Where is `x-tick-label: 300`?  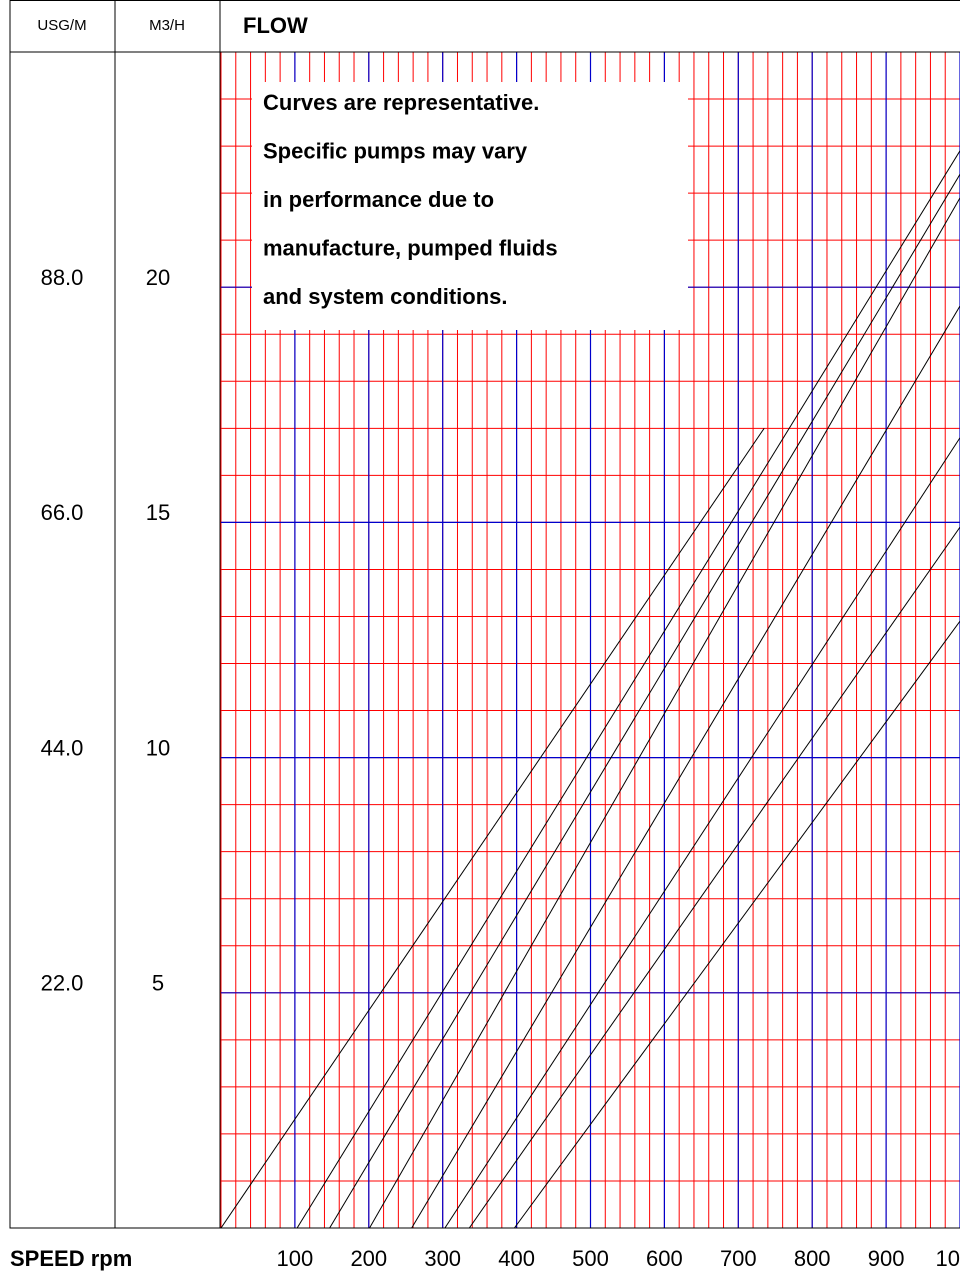
x-tick-label: 300 is located at coordinates (442, 1258).